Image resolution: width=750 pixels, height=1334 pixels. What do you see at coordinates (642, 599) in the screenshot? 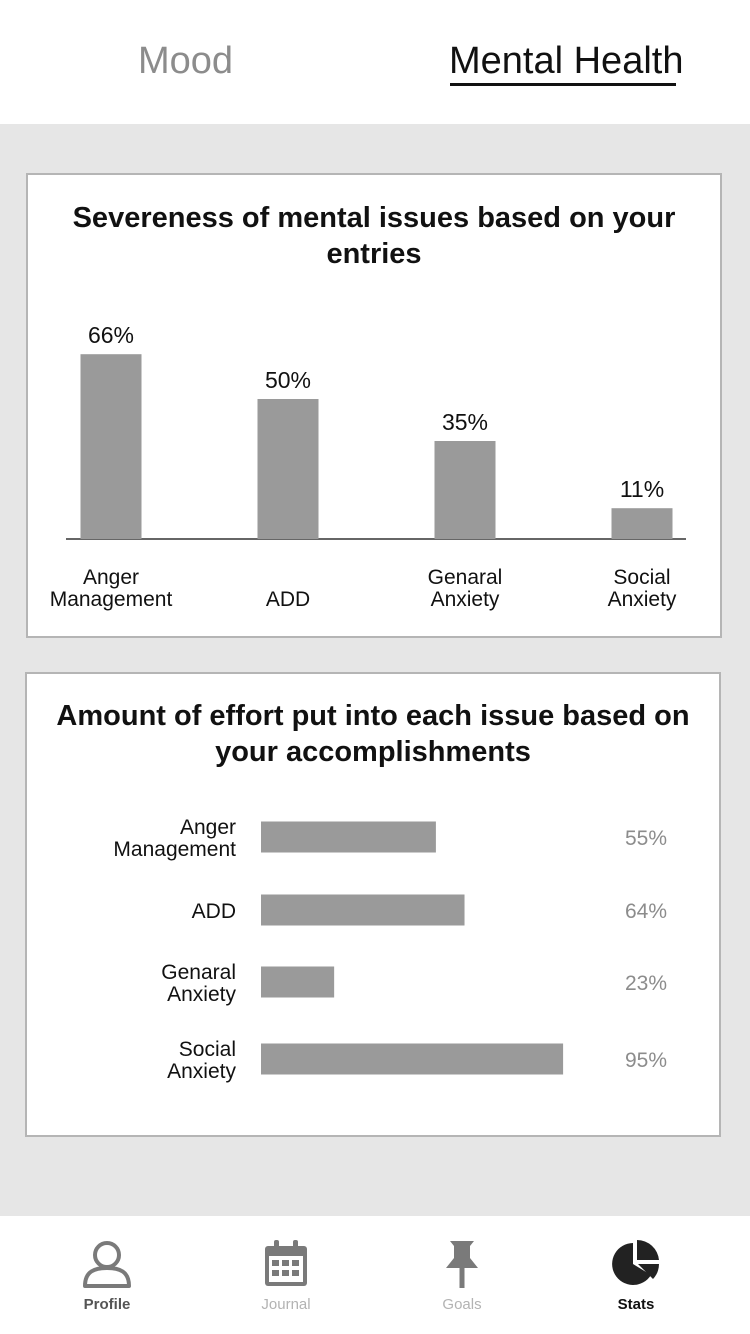
I see `severity-category-label-3-1: Anxiety` at bounding box center [642, 599].